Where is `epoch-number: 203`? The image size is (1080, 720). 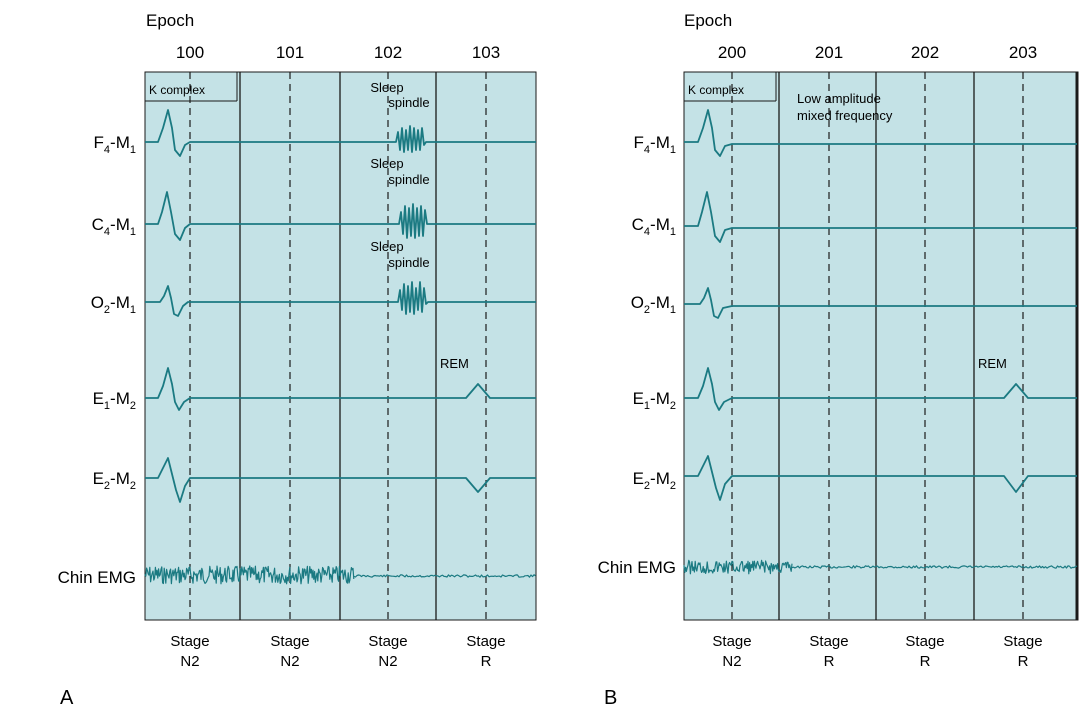 epoch-number: 203 is located at coordinates (1023, 52).